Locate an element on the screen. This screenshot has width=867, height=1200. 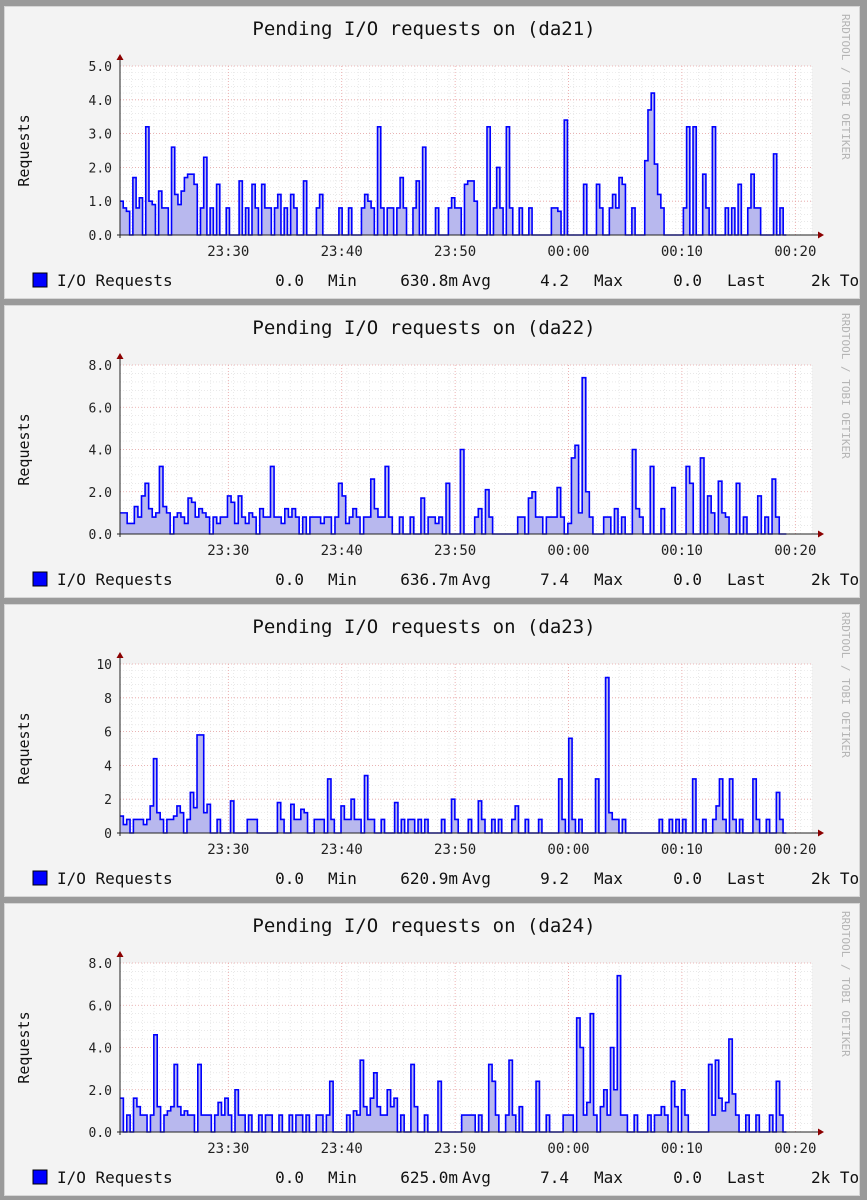
plot-area is located at coordinates (466, 748).